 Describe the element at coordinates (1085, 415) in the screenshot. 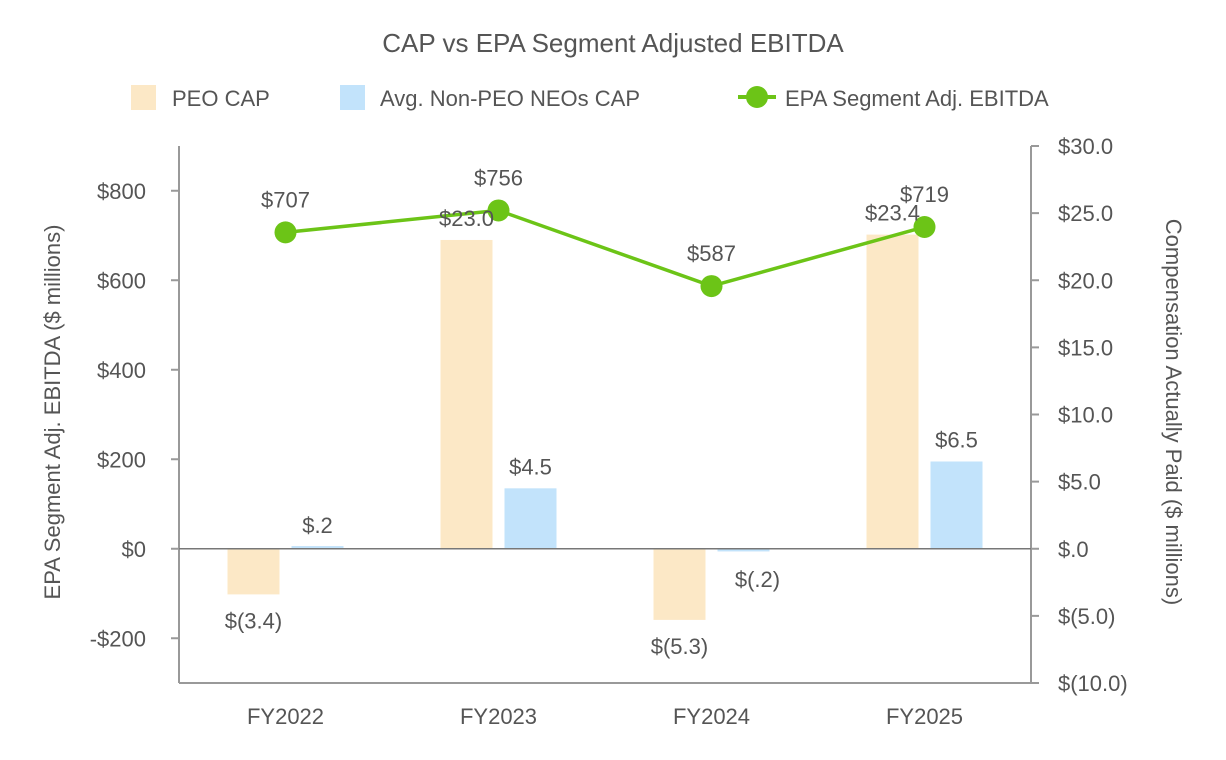

I see `right-tick-label: $10.0` at that location.